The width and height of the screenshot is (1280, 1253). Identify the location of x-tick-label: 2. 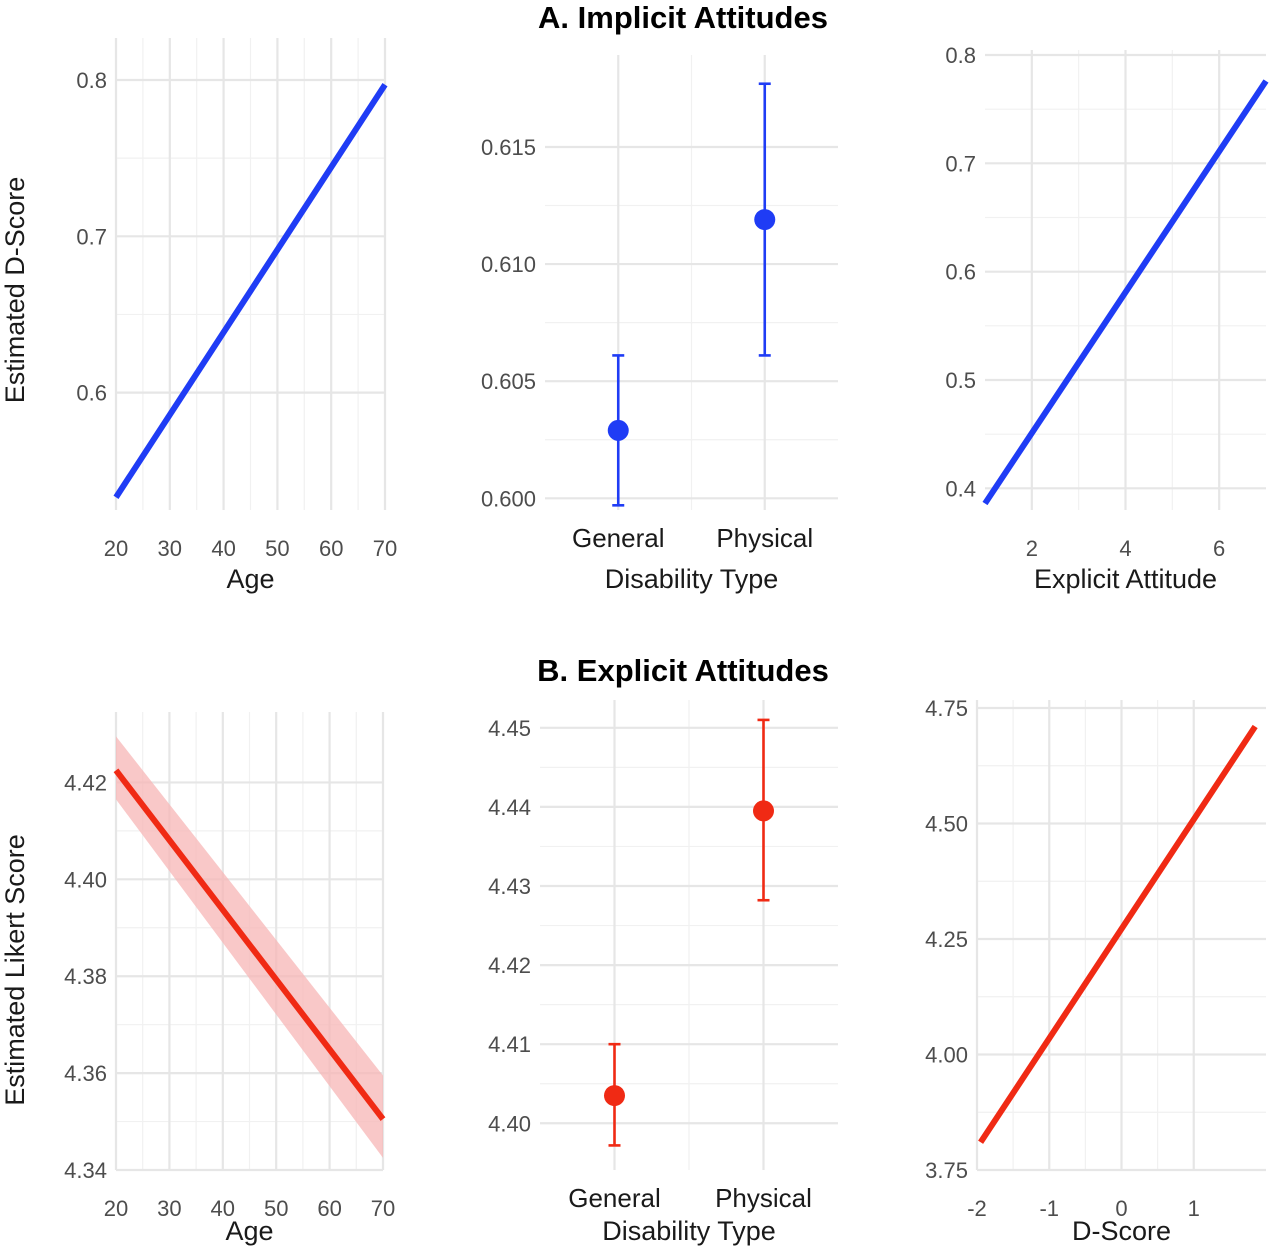
(1032, 548).